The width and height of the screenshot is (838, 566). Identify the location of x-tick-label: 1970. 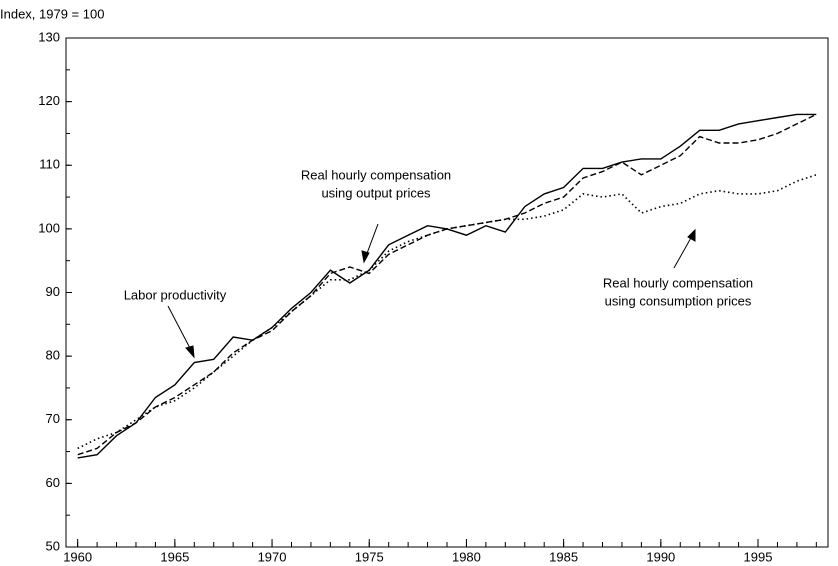
(272, 556).